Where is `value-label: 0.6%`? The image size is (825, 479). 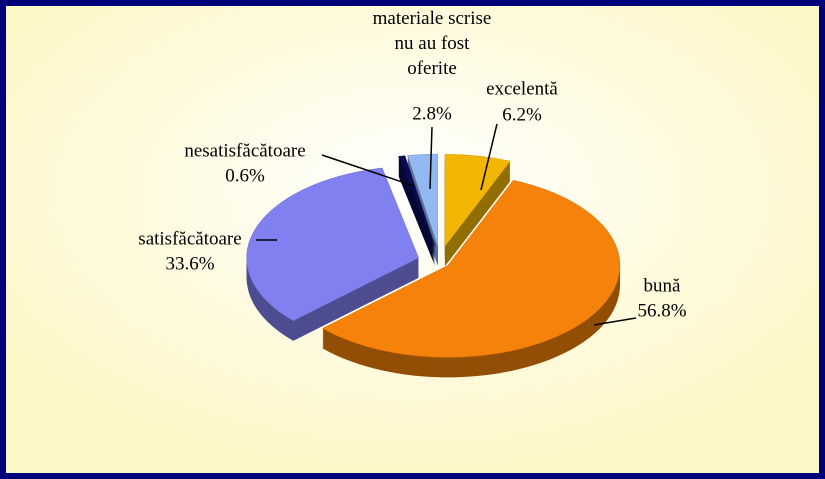 value-label: 0.6% is located at coordinates (245, 175).